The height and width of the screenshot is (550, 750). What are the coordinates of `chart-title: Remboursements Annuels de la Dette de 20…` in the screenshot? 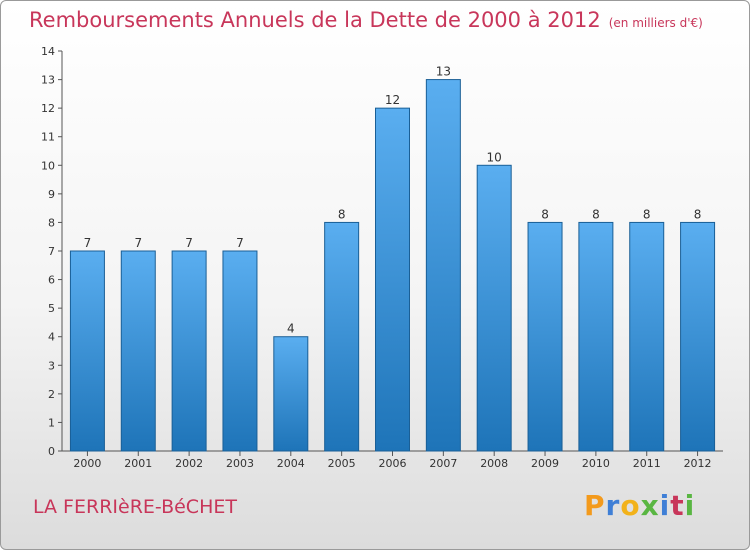 It's located at (366, 20).